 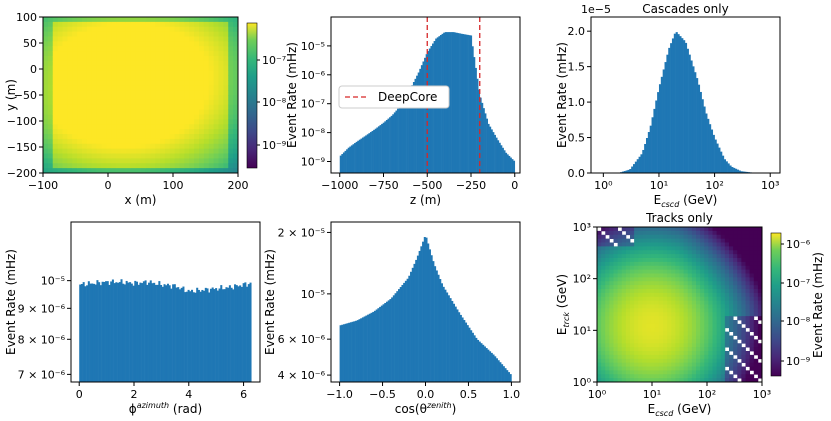 I want to click on cos-xtick-label: −0.5, so click(x=382, y=394).